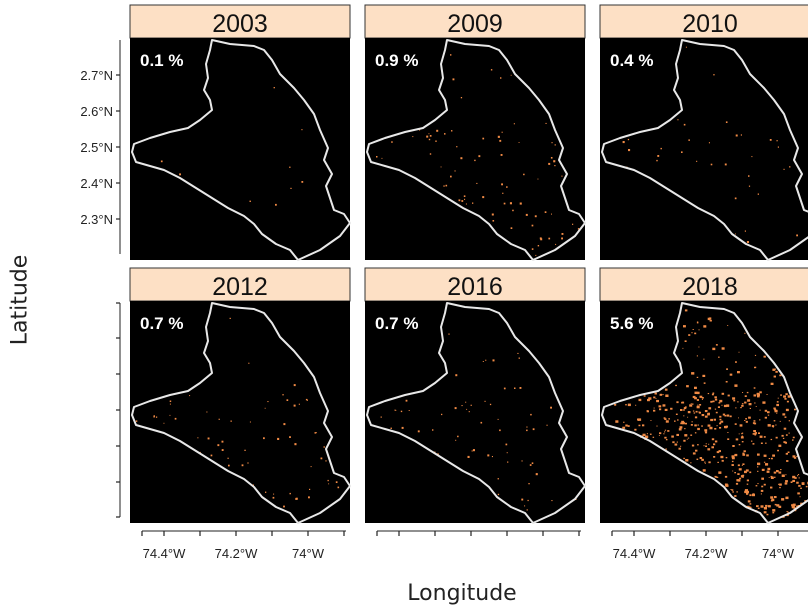  Describe the element at coordinates (240, 149) in the screenshot. I see `map-area: 0.1 %` at that location.